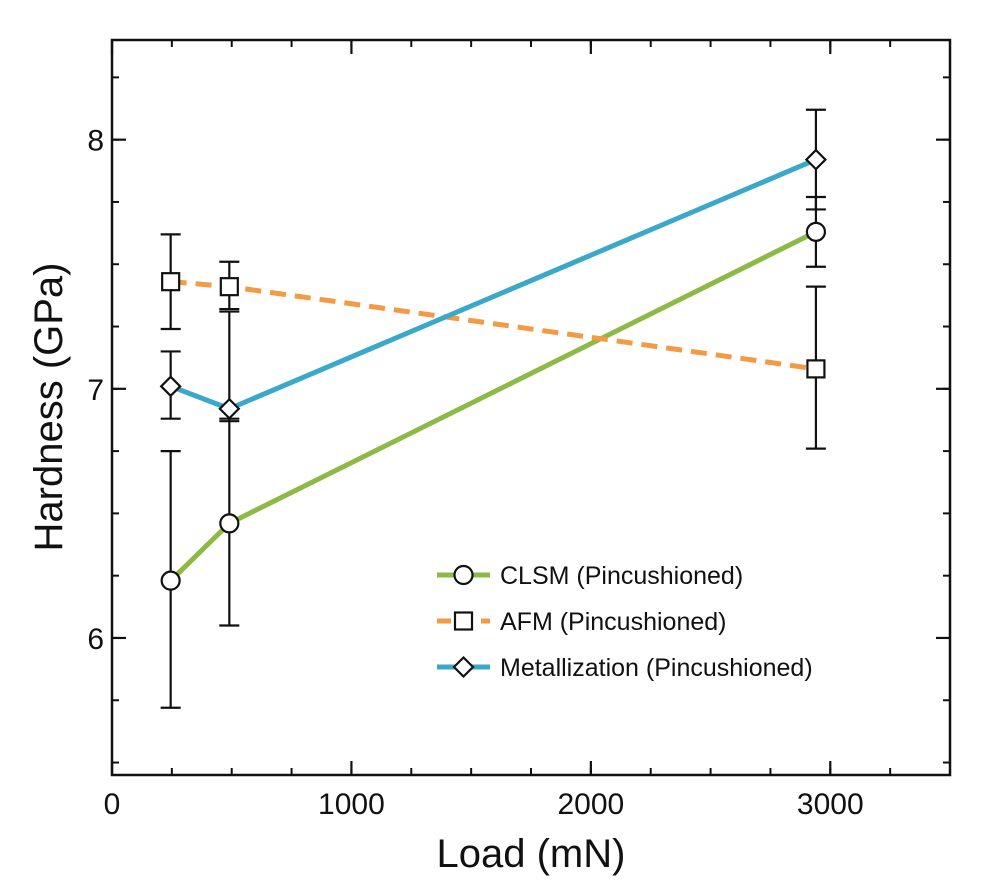 This screenshot has width=984, height=892. I want to click on y-tick-label: 7, so click(95, 390).